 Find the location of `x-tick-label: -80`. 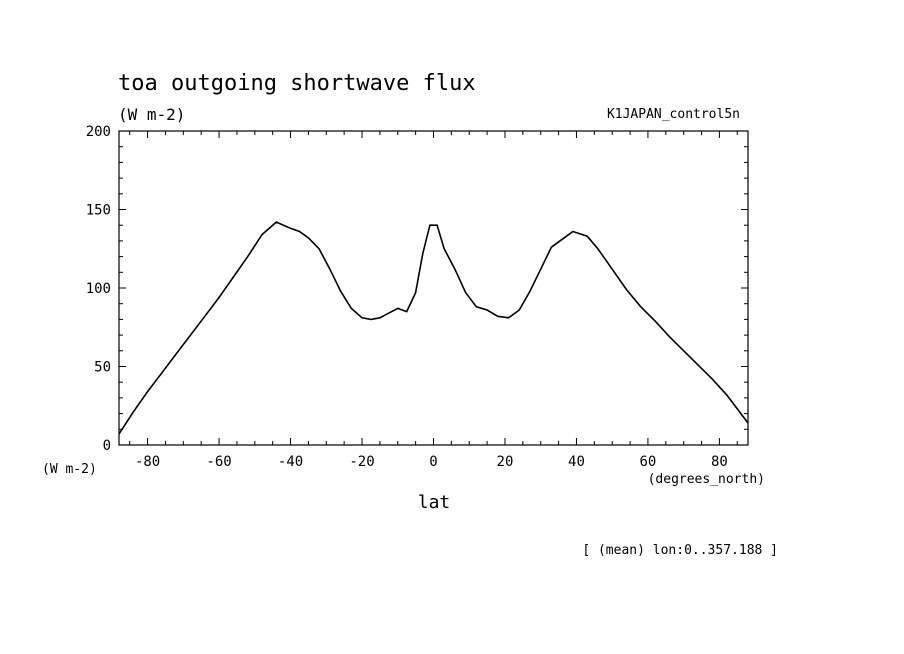

x-tick-label: -80 is located at coordinates (147, 462).